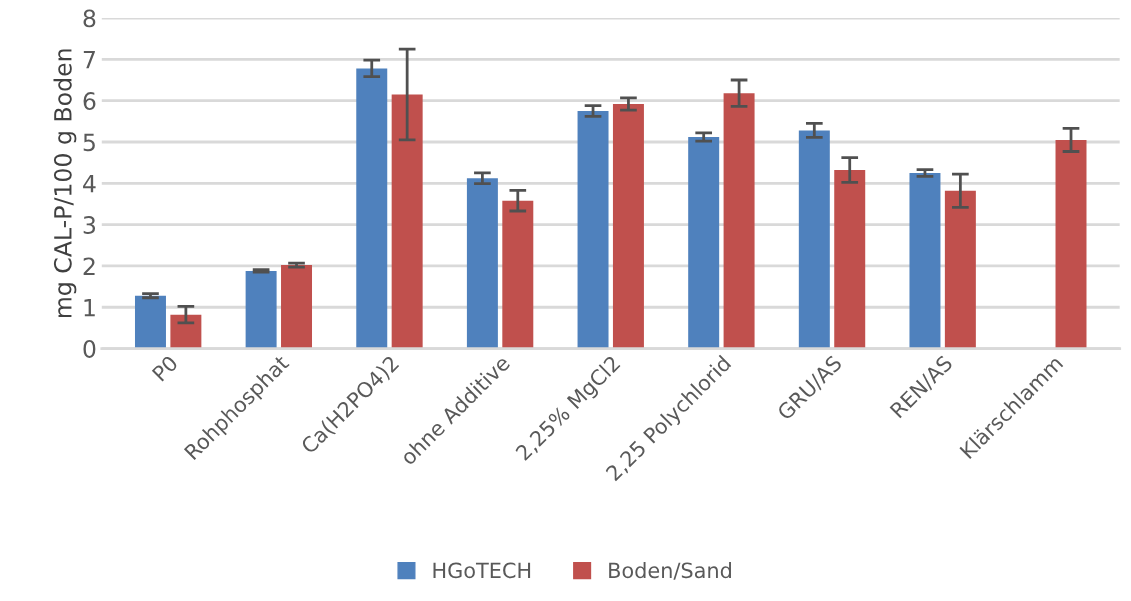 Image resolution: width=1131 pixels, height=601 pixels. Describe the element at coordinates (89, 60) in the screenshot. I see `y-tick-label: 7` at that location.